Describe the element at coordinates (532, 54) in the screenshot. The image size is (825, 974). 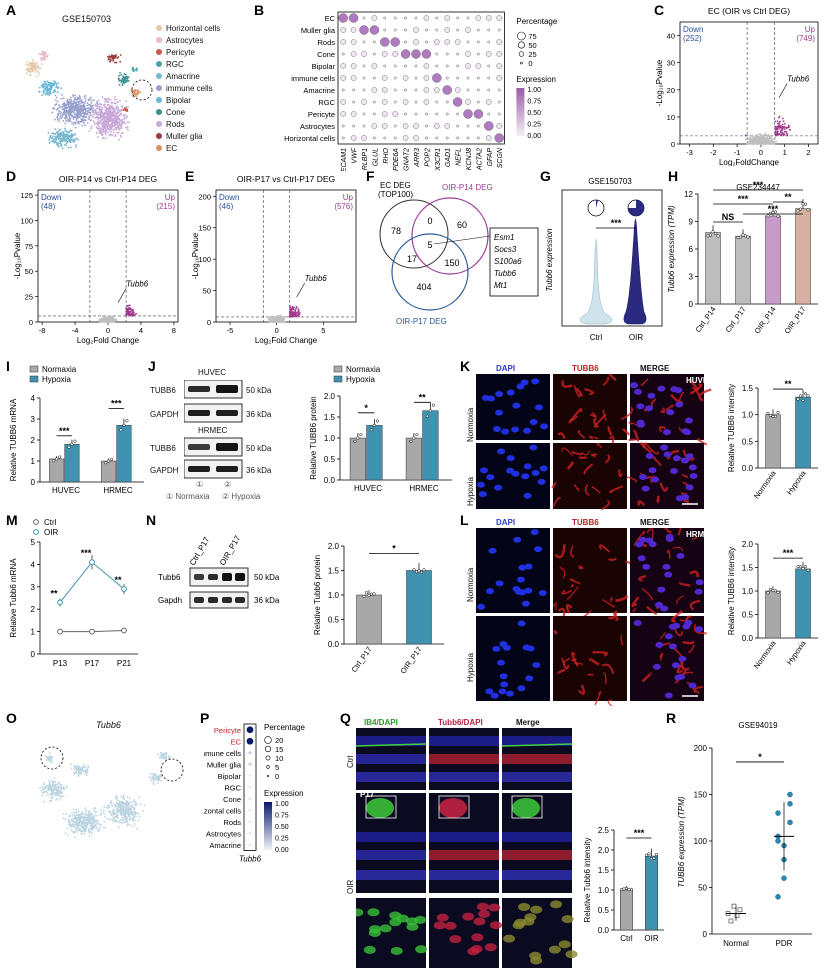
I see `pct-legend-label: 25` at that location.